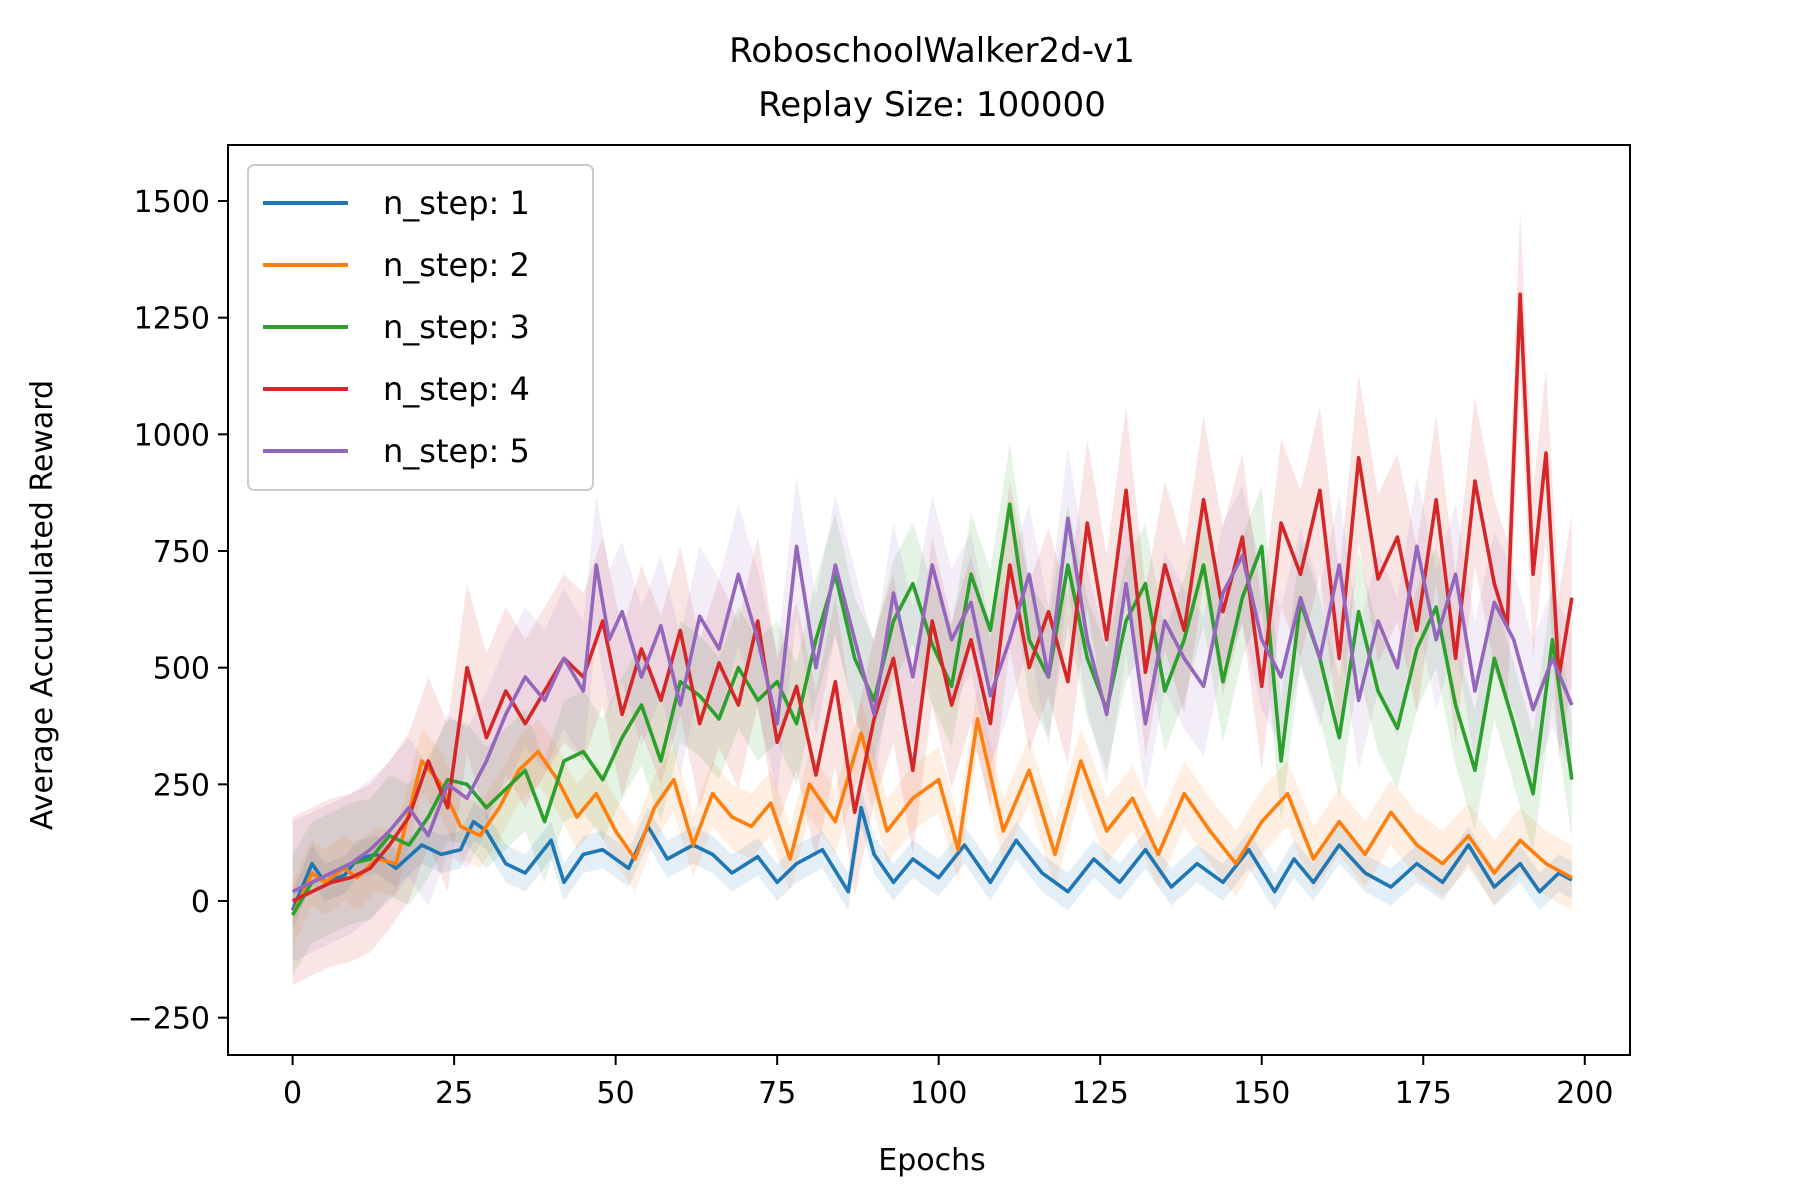 This screenshot has height=1200, width=1800. I want to click on legend-label-1: n_step: 1, so click(456, 203).